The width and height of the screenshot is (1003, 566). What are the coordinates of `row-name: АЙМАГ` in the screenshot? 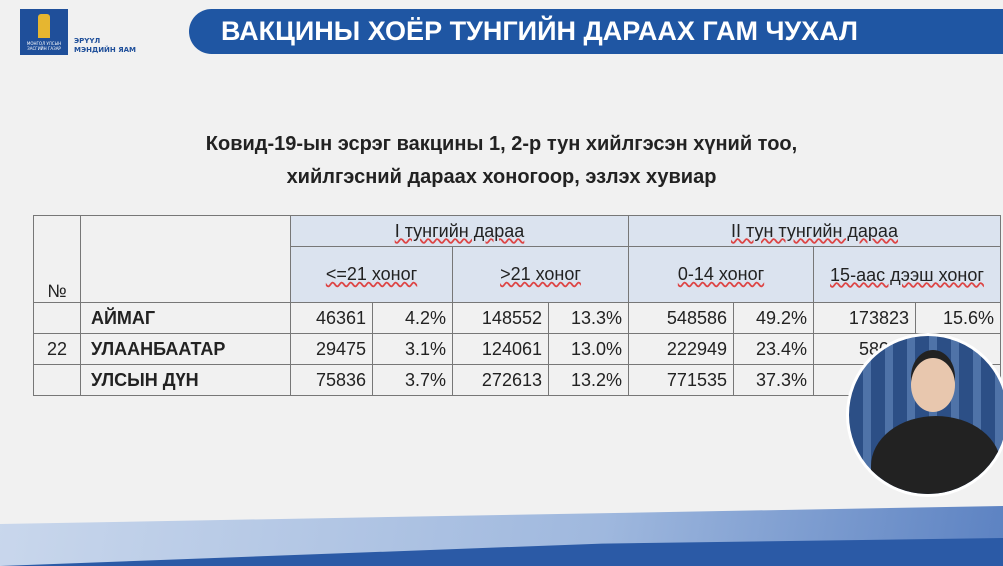 It's located at (185, 318).